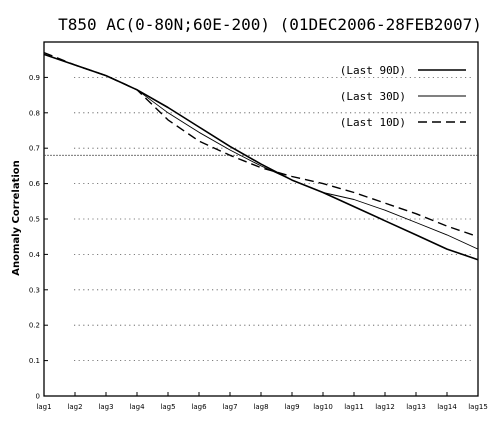 This screenshot has width=492, height=429. What do you see at coordinates (229, 407) in the screenshot?
I see `x-tick-label: lag7` at bounding box center [229, 407].